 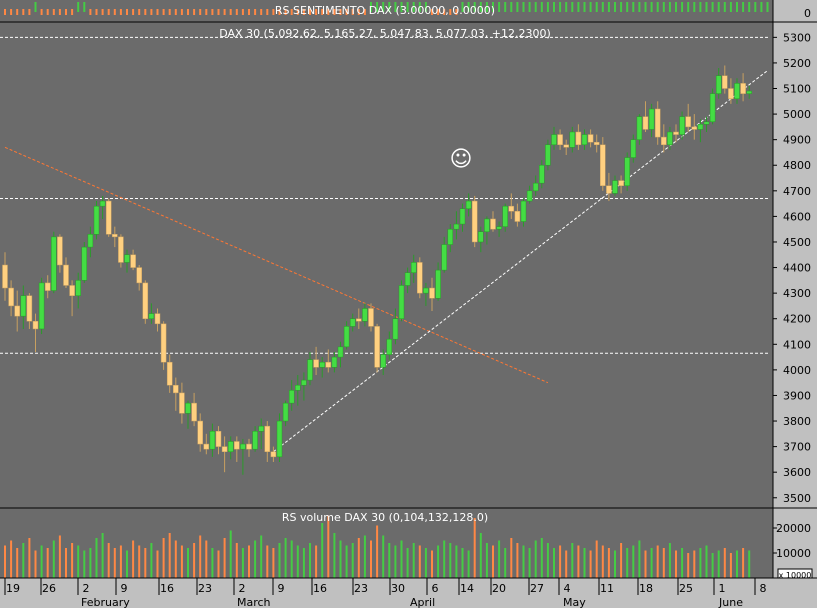 I want to click on price-axis-label: 5300, so click(x=797, y=37).